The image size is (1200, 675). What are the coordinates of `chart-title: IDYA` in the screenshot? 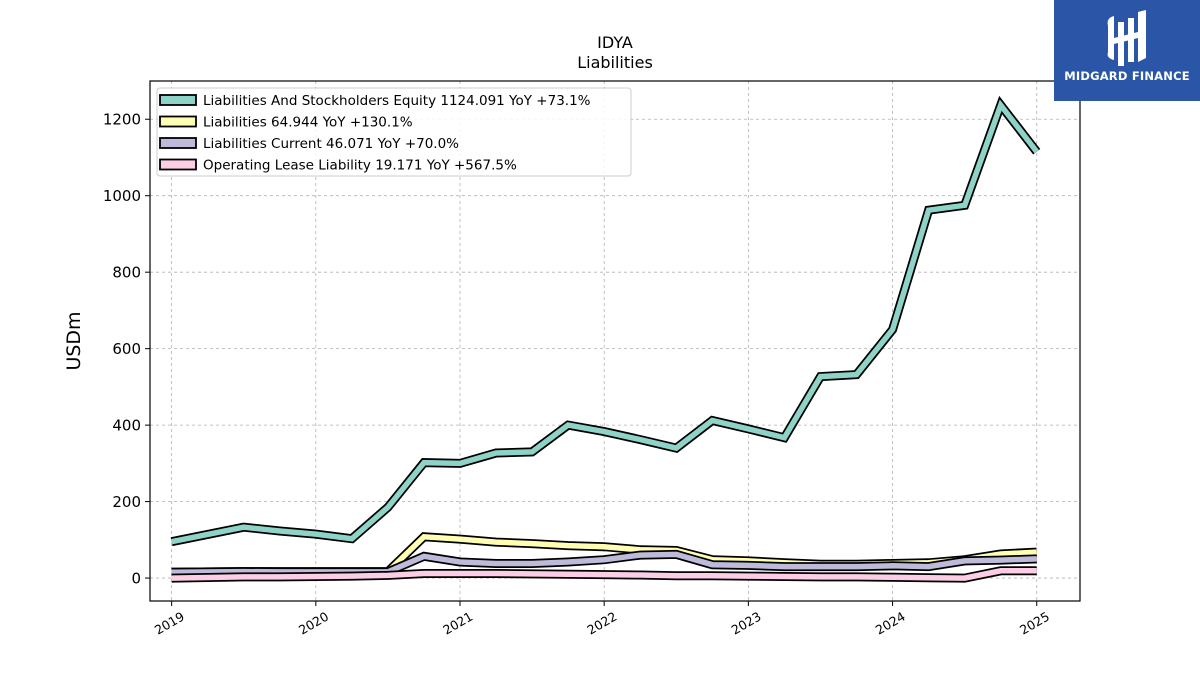 It's located at (615, 42).